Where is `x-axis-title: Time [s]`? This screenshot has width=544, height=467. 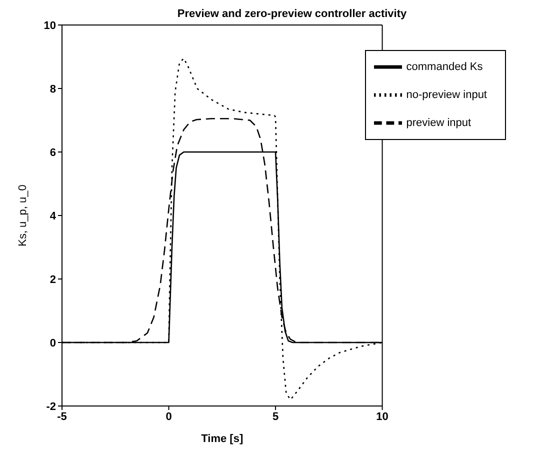 x-axis-title: Time [s] is located at coordinates (222, 439).